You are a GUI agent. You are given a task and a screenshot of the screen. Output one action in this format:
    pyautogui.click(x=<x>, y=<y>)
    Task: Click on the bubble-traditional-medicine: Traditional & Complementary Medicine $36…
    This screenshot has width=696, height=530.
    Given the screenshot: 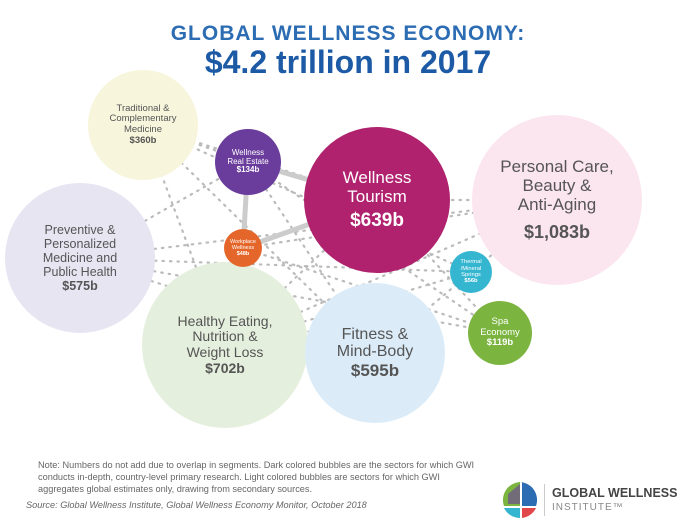 What is the action you would take?
    pyautogui.click(x=143, y=125)
    